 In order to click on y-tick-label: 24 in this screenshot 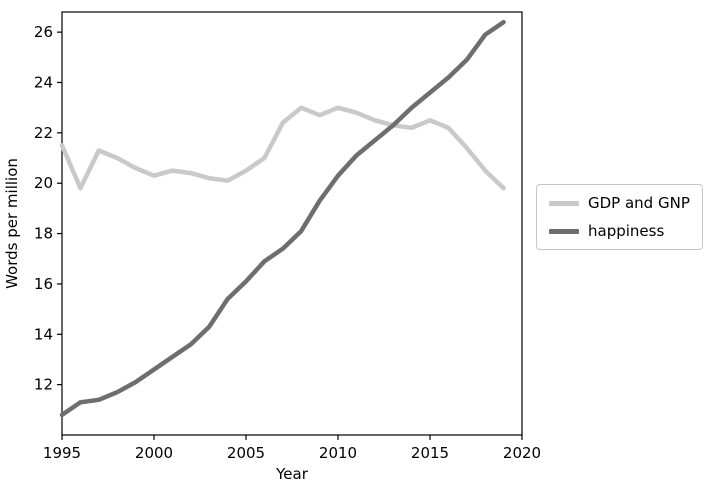, I will do `click(43, 83)`.